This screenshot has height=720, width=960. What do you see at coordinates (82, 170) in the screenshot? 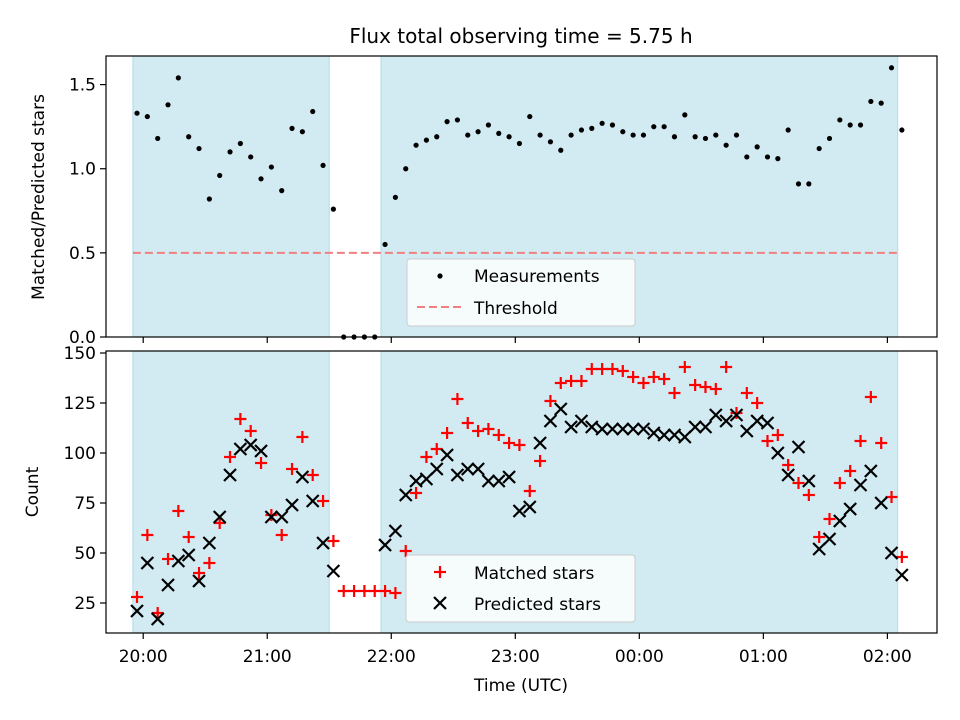
I see `top-y-tick-label: 1.0` at bounding box center [82, 170].